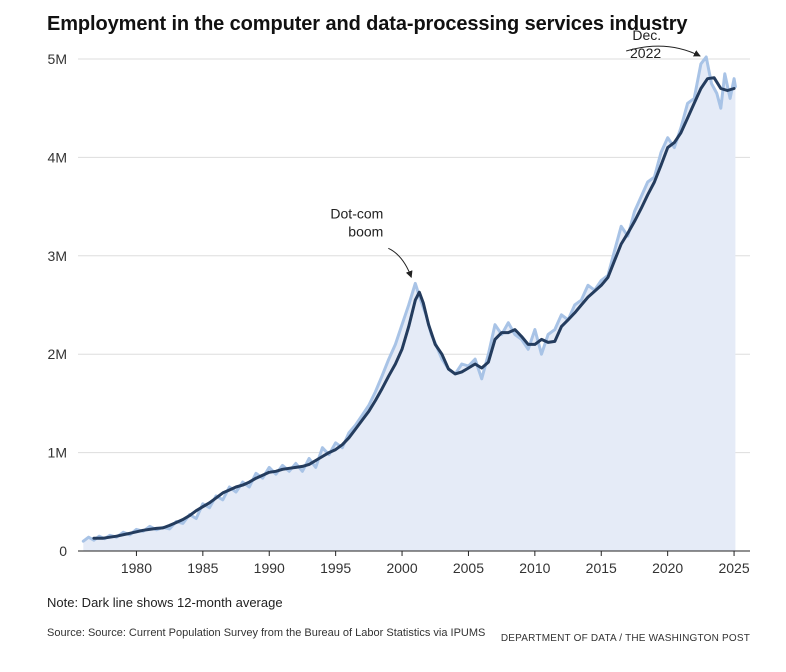 This screenshot has height=672, width=786. Describe the element at coordinates (356, 213) in the screenshot. I see `annotation-label: Dot-com` at that location.